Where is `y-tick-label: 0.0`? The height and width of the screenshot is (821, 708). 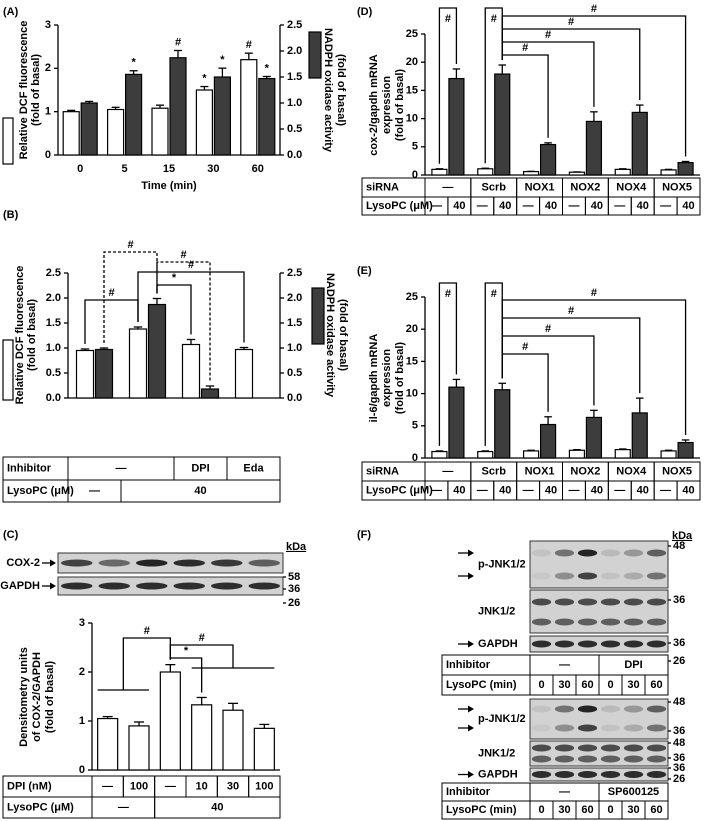 y-tick-label: 0.0 is located at coordinates (53, 398).